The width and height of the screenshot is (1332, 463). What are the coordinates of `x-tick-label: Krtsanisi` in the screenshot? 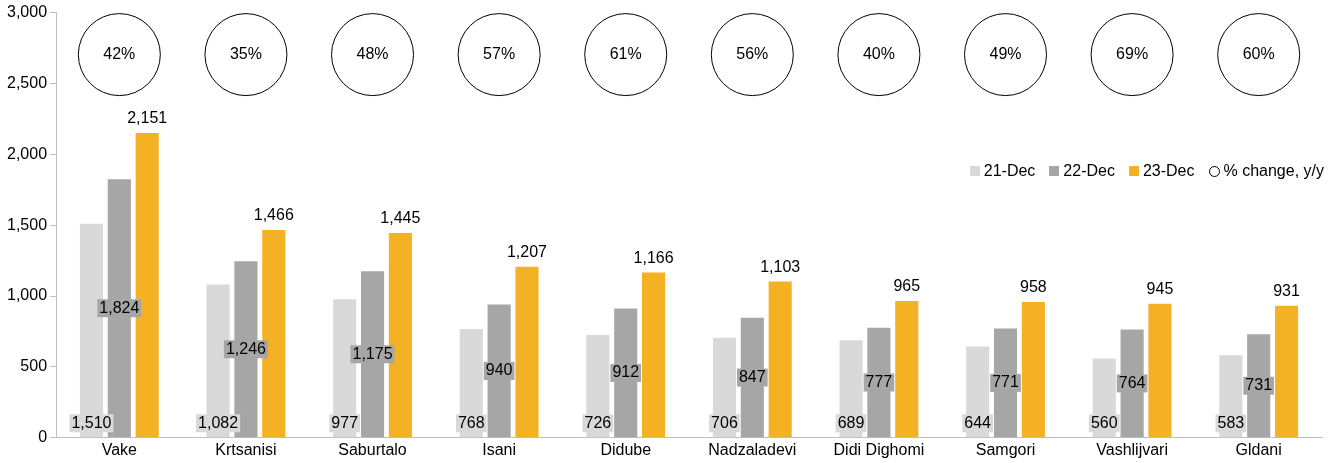 It's located at (246, 449).